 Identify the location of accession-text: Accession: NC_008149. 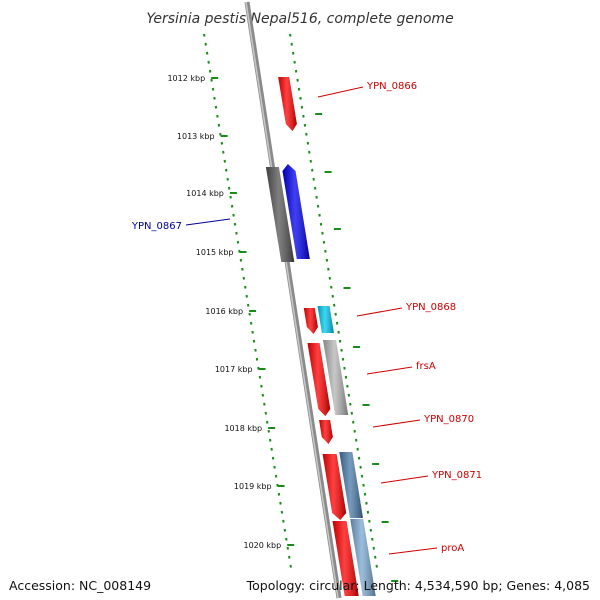
(80, 585).